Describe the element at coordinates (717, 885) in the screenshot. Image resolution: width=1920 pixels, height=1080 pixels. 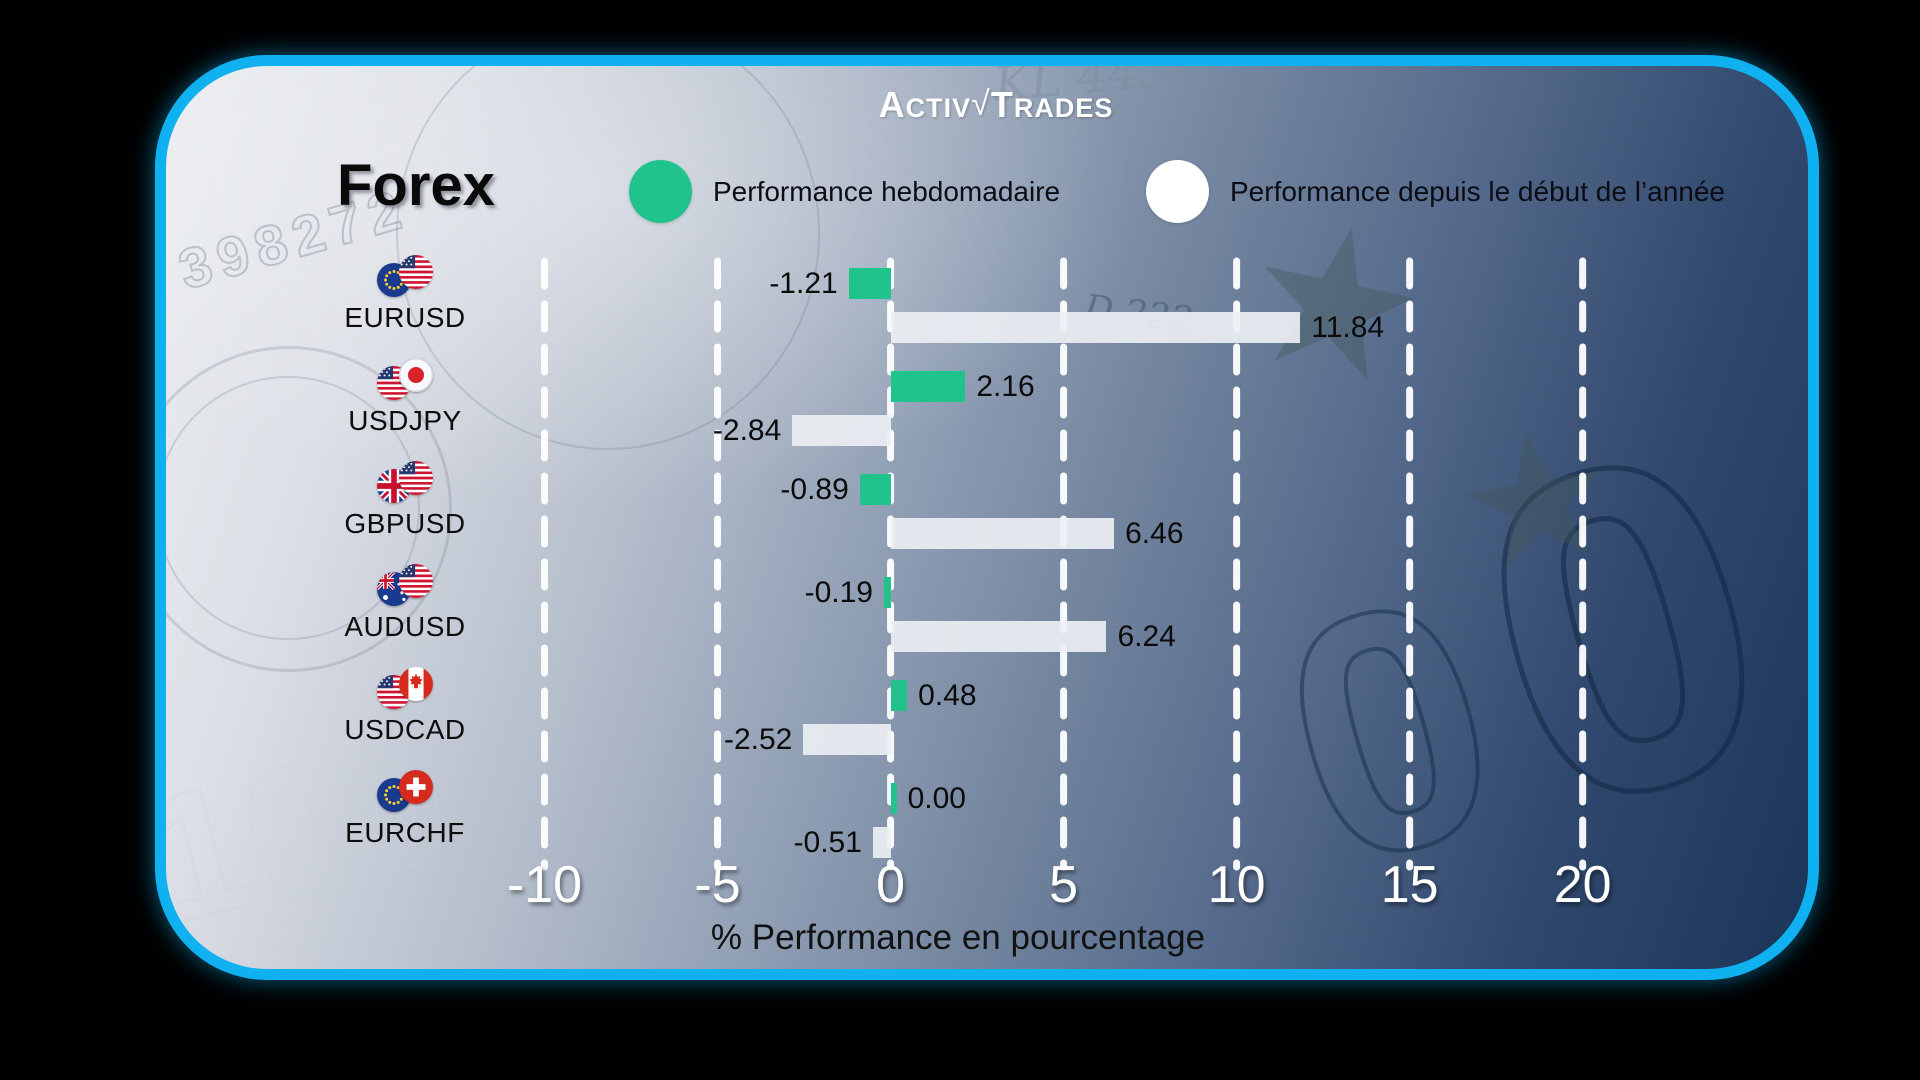
I see `x-tick-label: -5` at that location.